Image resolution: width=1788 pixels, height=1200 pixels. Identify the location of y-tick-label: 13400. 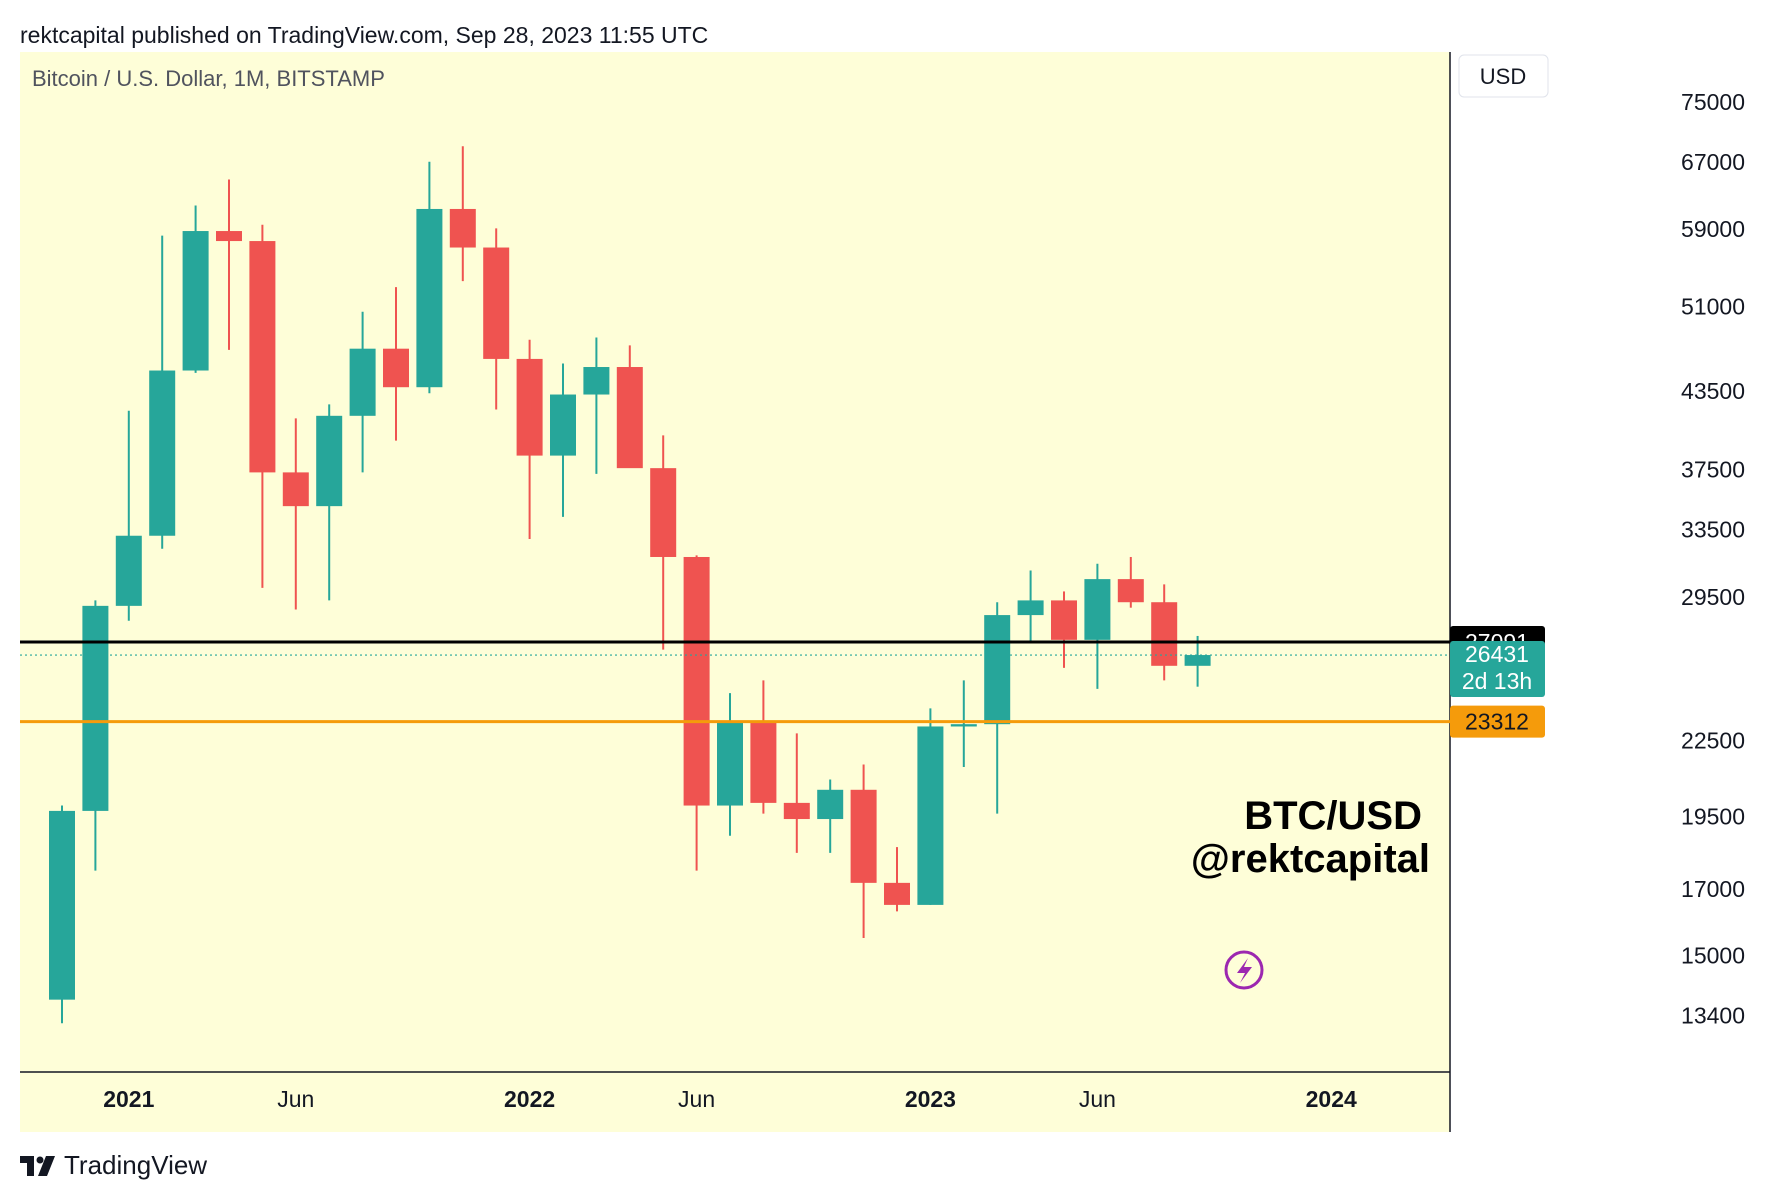
(1713, 1015).